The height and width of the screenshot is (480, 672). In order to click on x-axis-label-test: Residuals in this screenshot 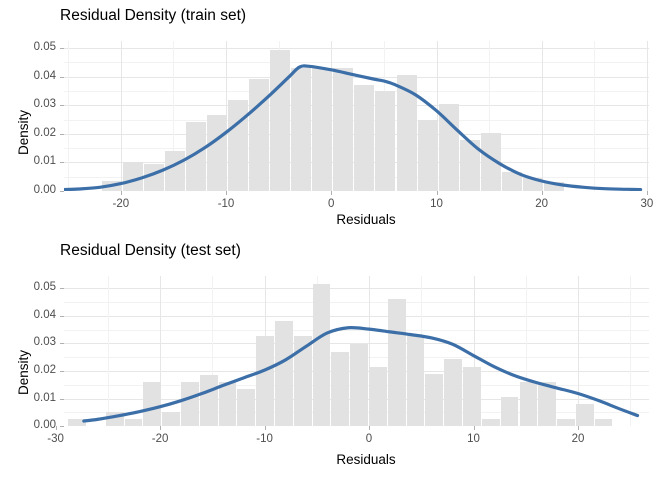, I will do `click(366, 459)`.